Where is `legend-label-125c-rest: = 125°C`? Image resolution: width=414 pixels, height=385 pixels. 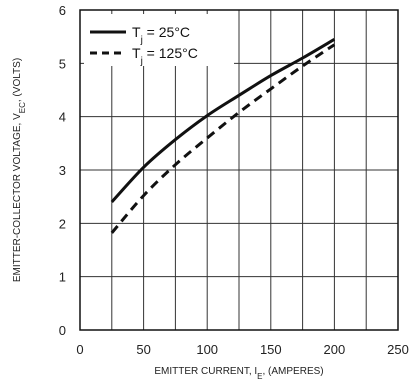 legend-label-125c-rest: = 125°C is located at coordinates (170, 53).